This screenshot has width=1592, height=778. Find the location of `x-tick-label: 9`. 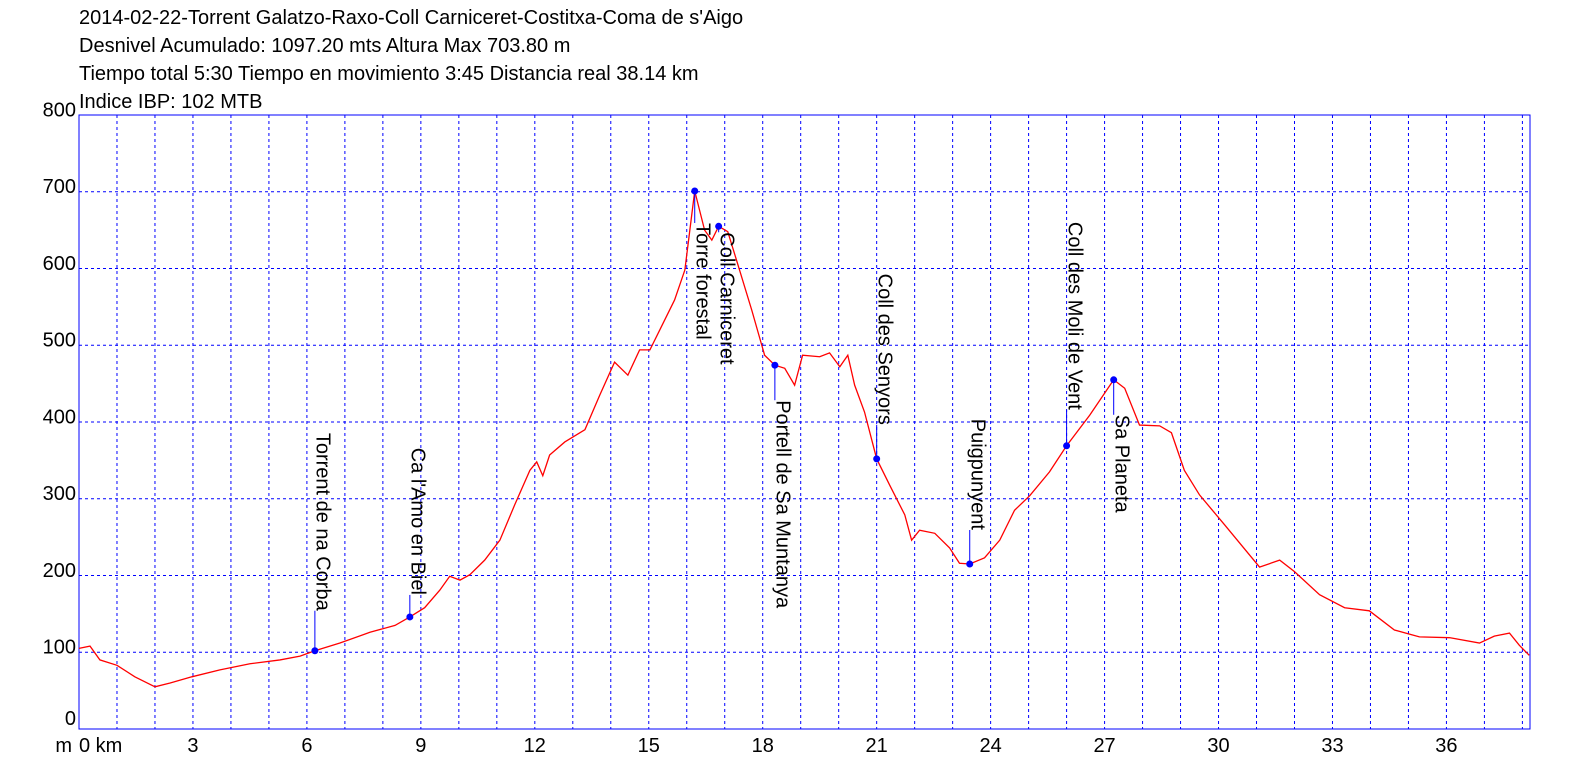

x-tick-label: 9 is located at coordinates (420, 746).